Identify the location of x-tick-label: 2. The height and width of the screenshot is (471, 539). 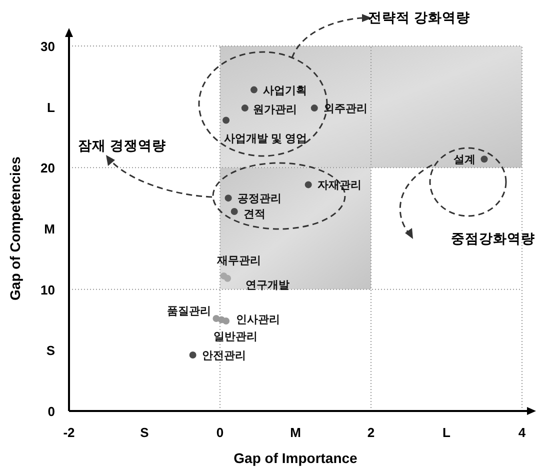
(371, 432).